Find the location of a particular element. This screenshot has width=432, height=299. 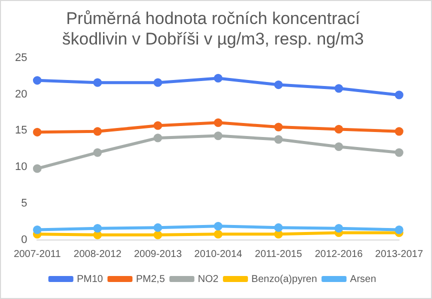

legend-label: PM2,5 is located at coordinates (151, 279).